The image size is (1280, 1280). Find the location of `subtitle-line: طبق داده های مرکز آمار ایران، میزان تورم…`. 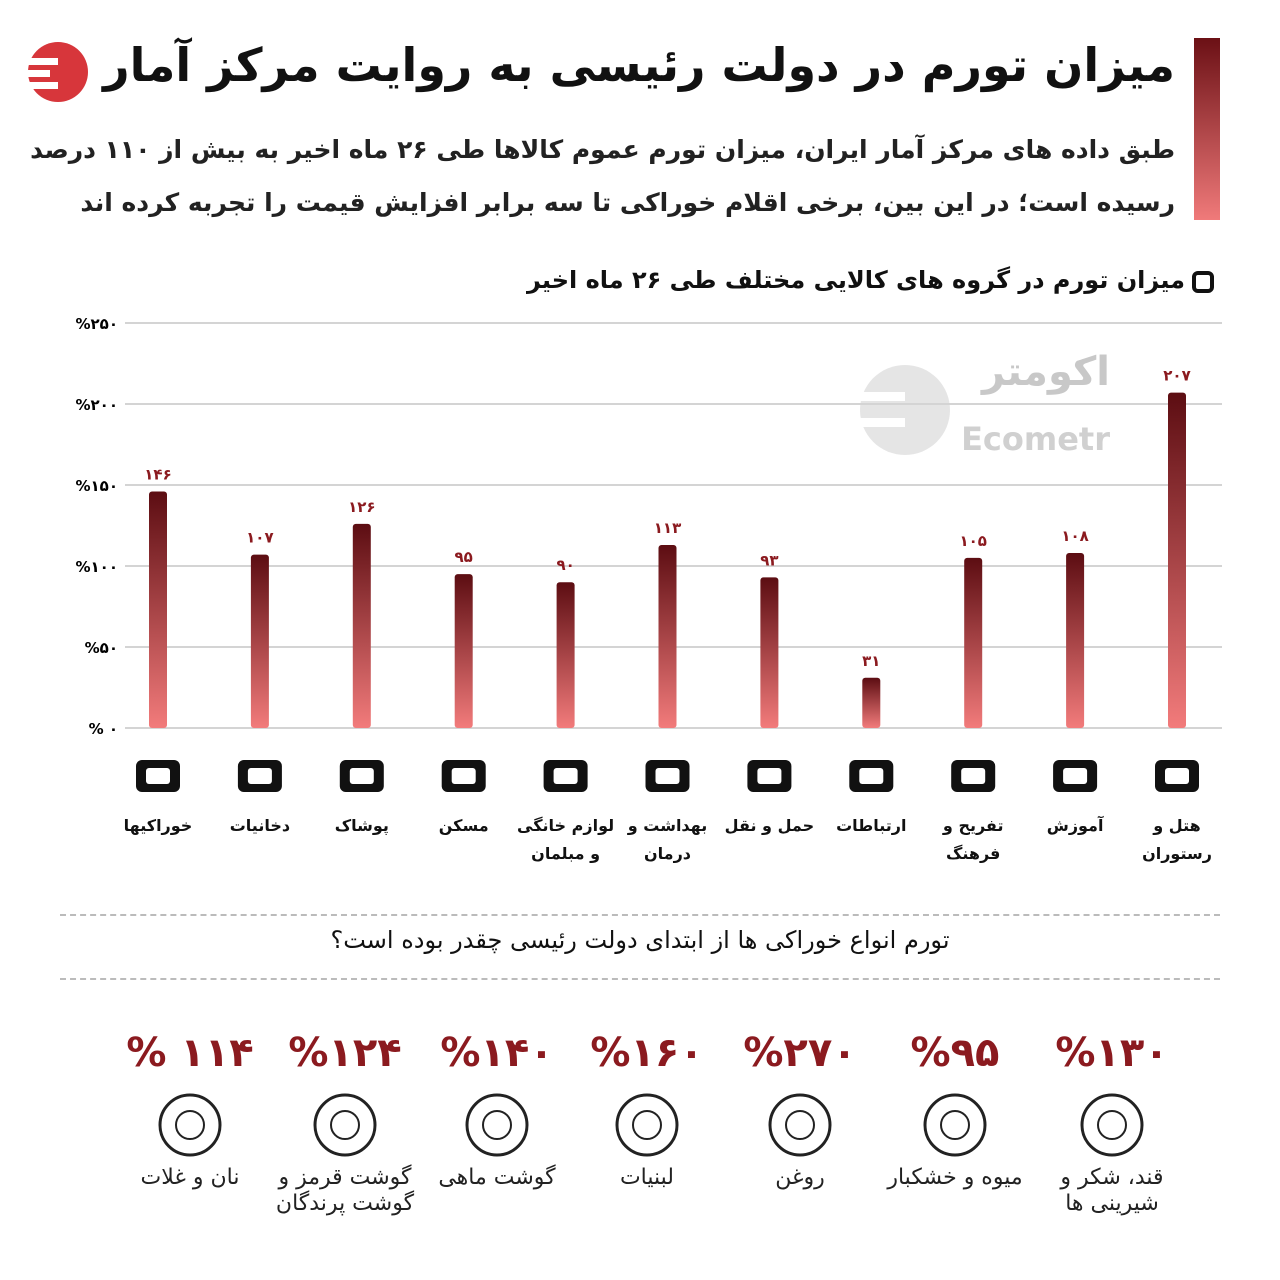

subtitle-line: طبق داده های مرکز آمار ایران، میزان تورم… is located at coordinates (602, 149).